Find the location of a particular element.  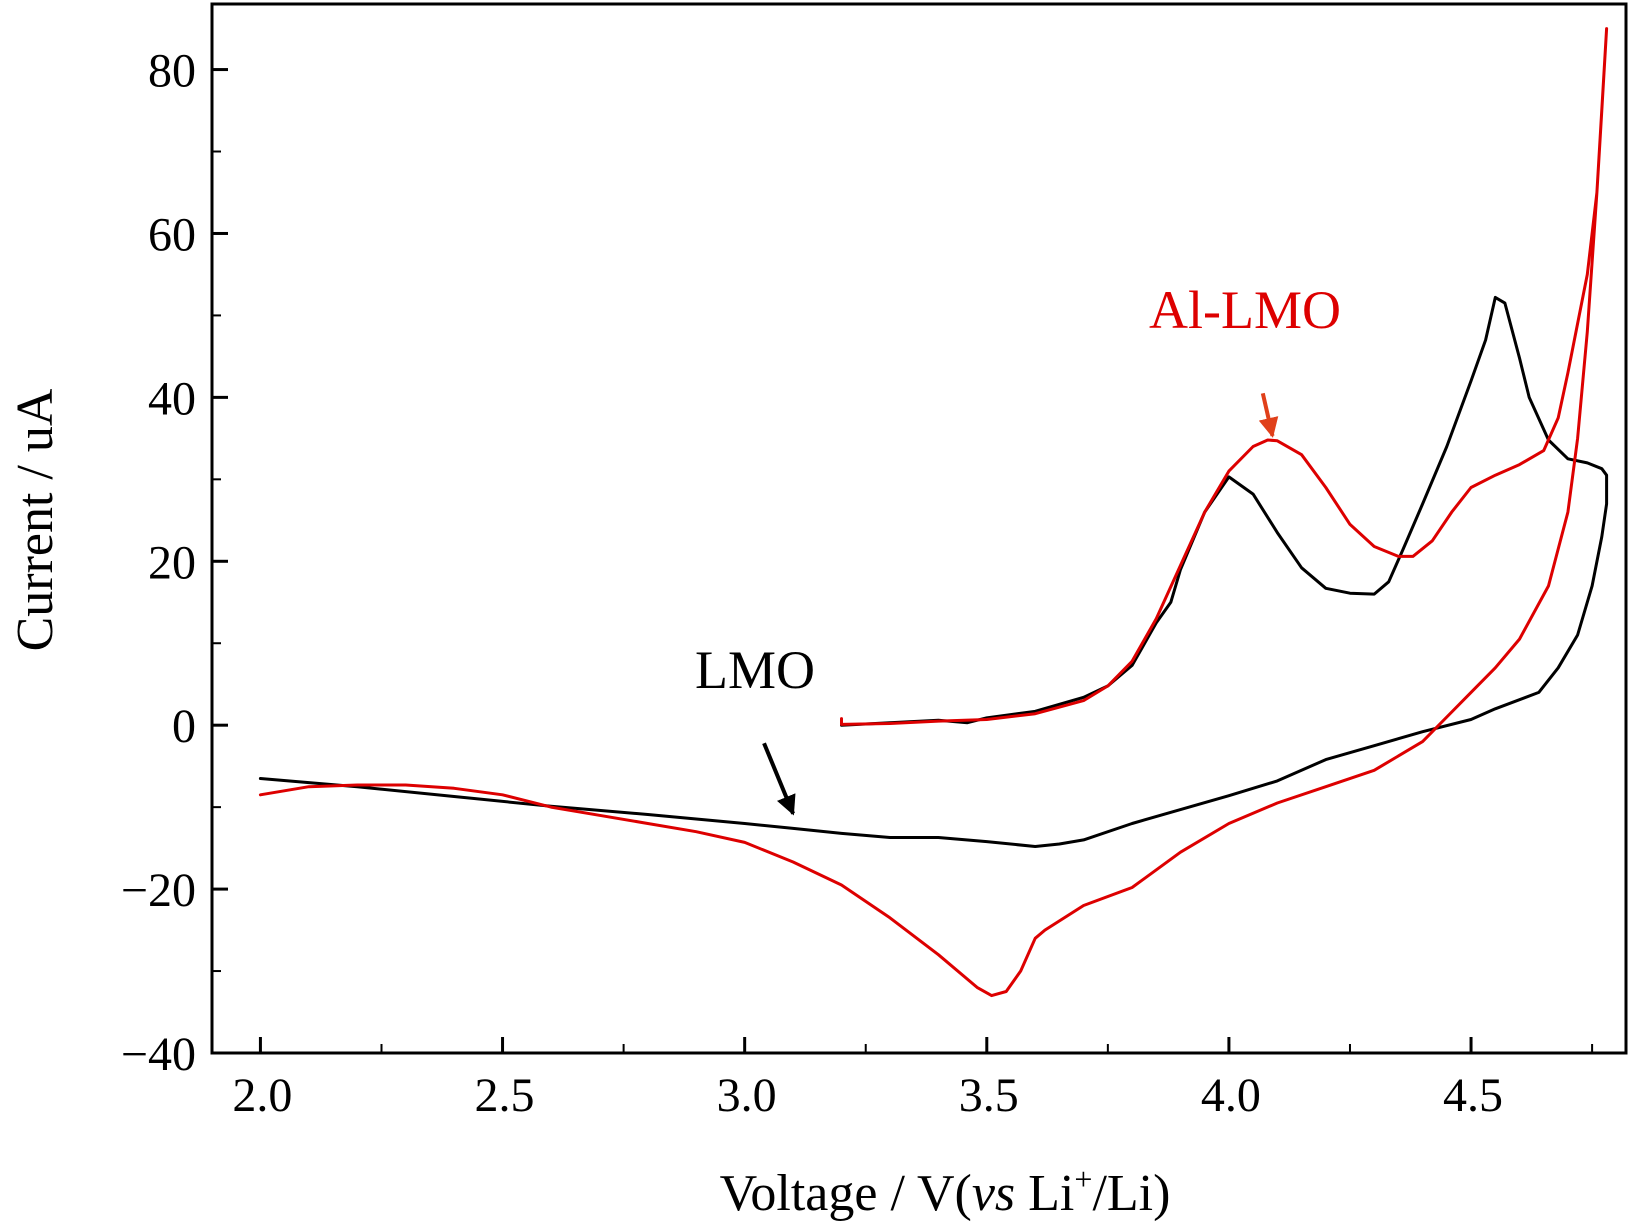

x-tick-label: 2.5 is located at coordinates (505, 1095).